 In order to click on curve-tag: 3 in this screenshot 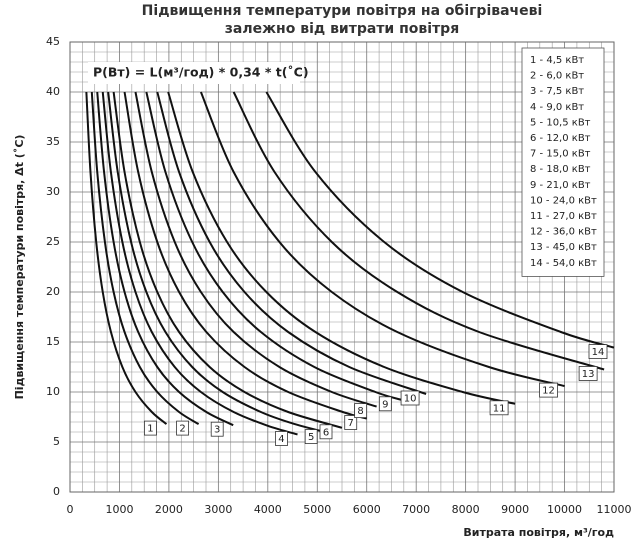, I will do `click(217, 430)`.